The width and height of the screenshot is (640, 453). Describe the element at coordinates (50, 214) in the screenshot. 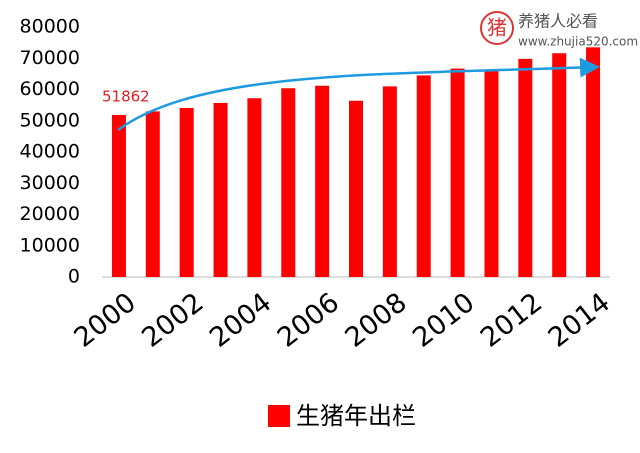

I see `y-tick-label: 20000` at that location.